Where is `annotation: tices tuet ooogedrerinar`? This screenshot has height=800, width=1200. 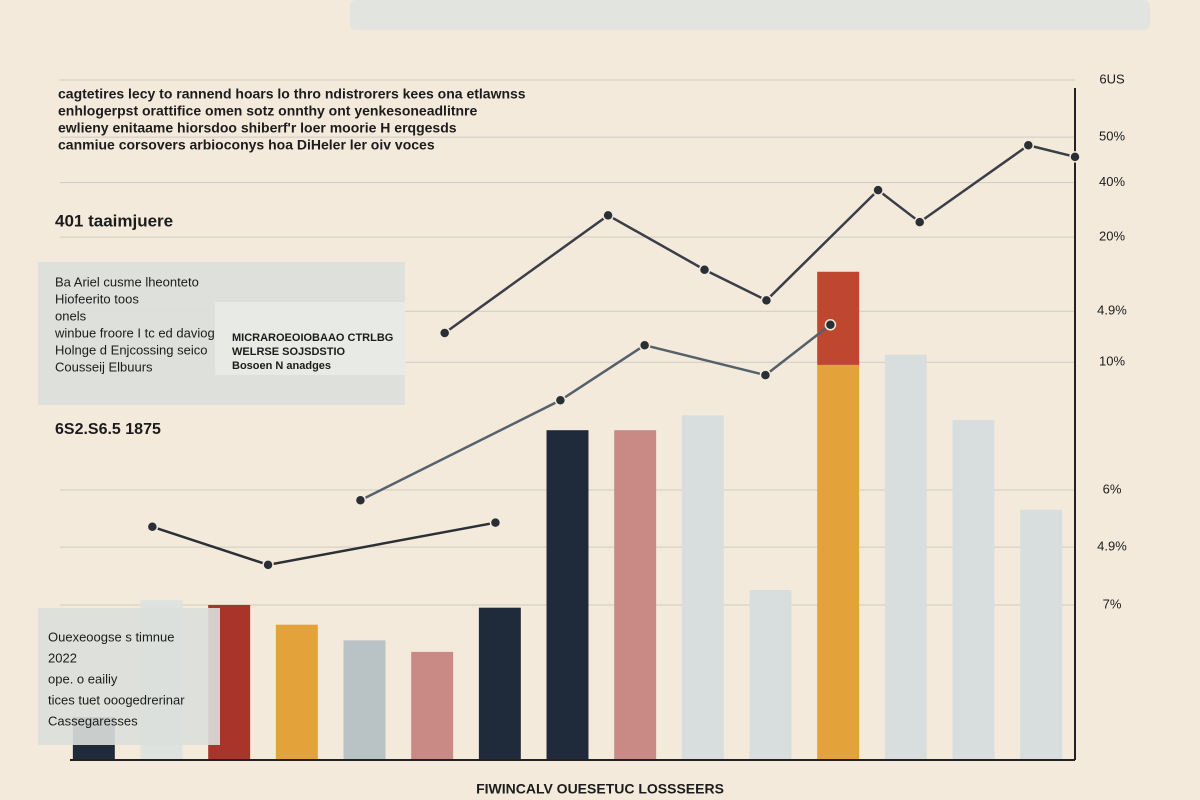 annotation: tices tuet ooogedrerinar is located at coordinates (116, 699).